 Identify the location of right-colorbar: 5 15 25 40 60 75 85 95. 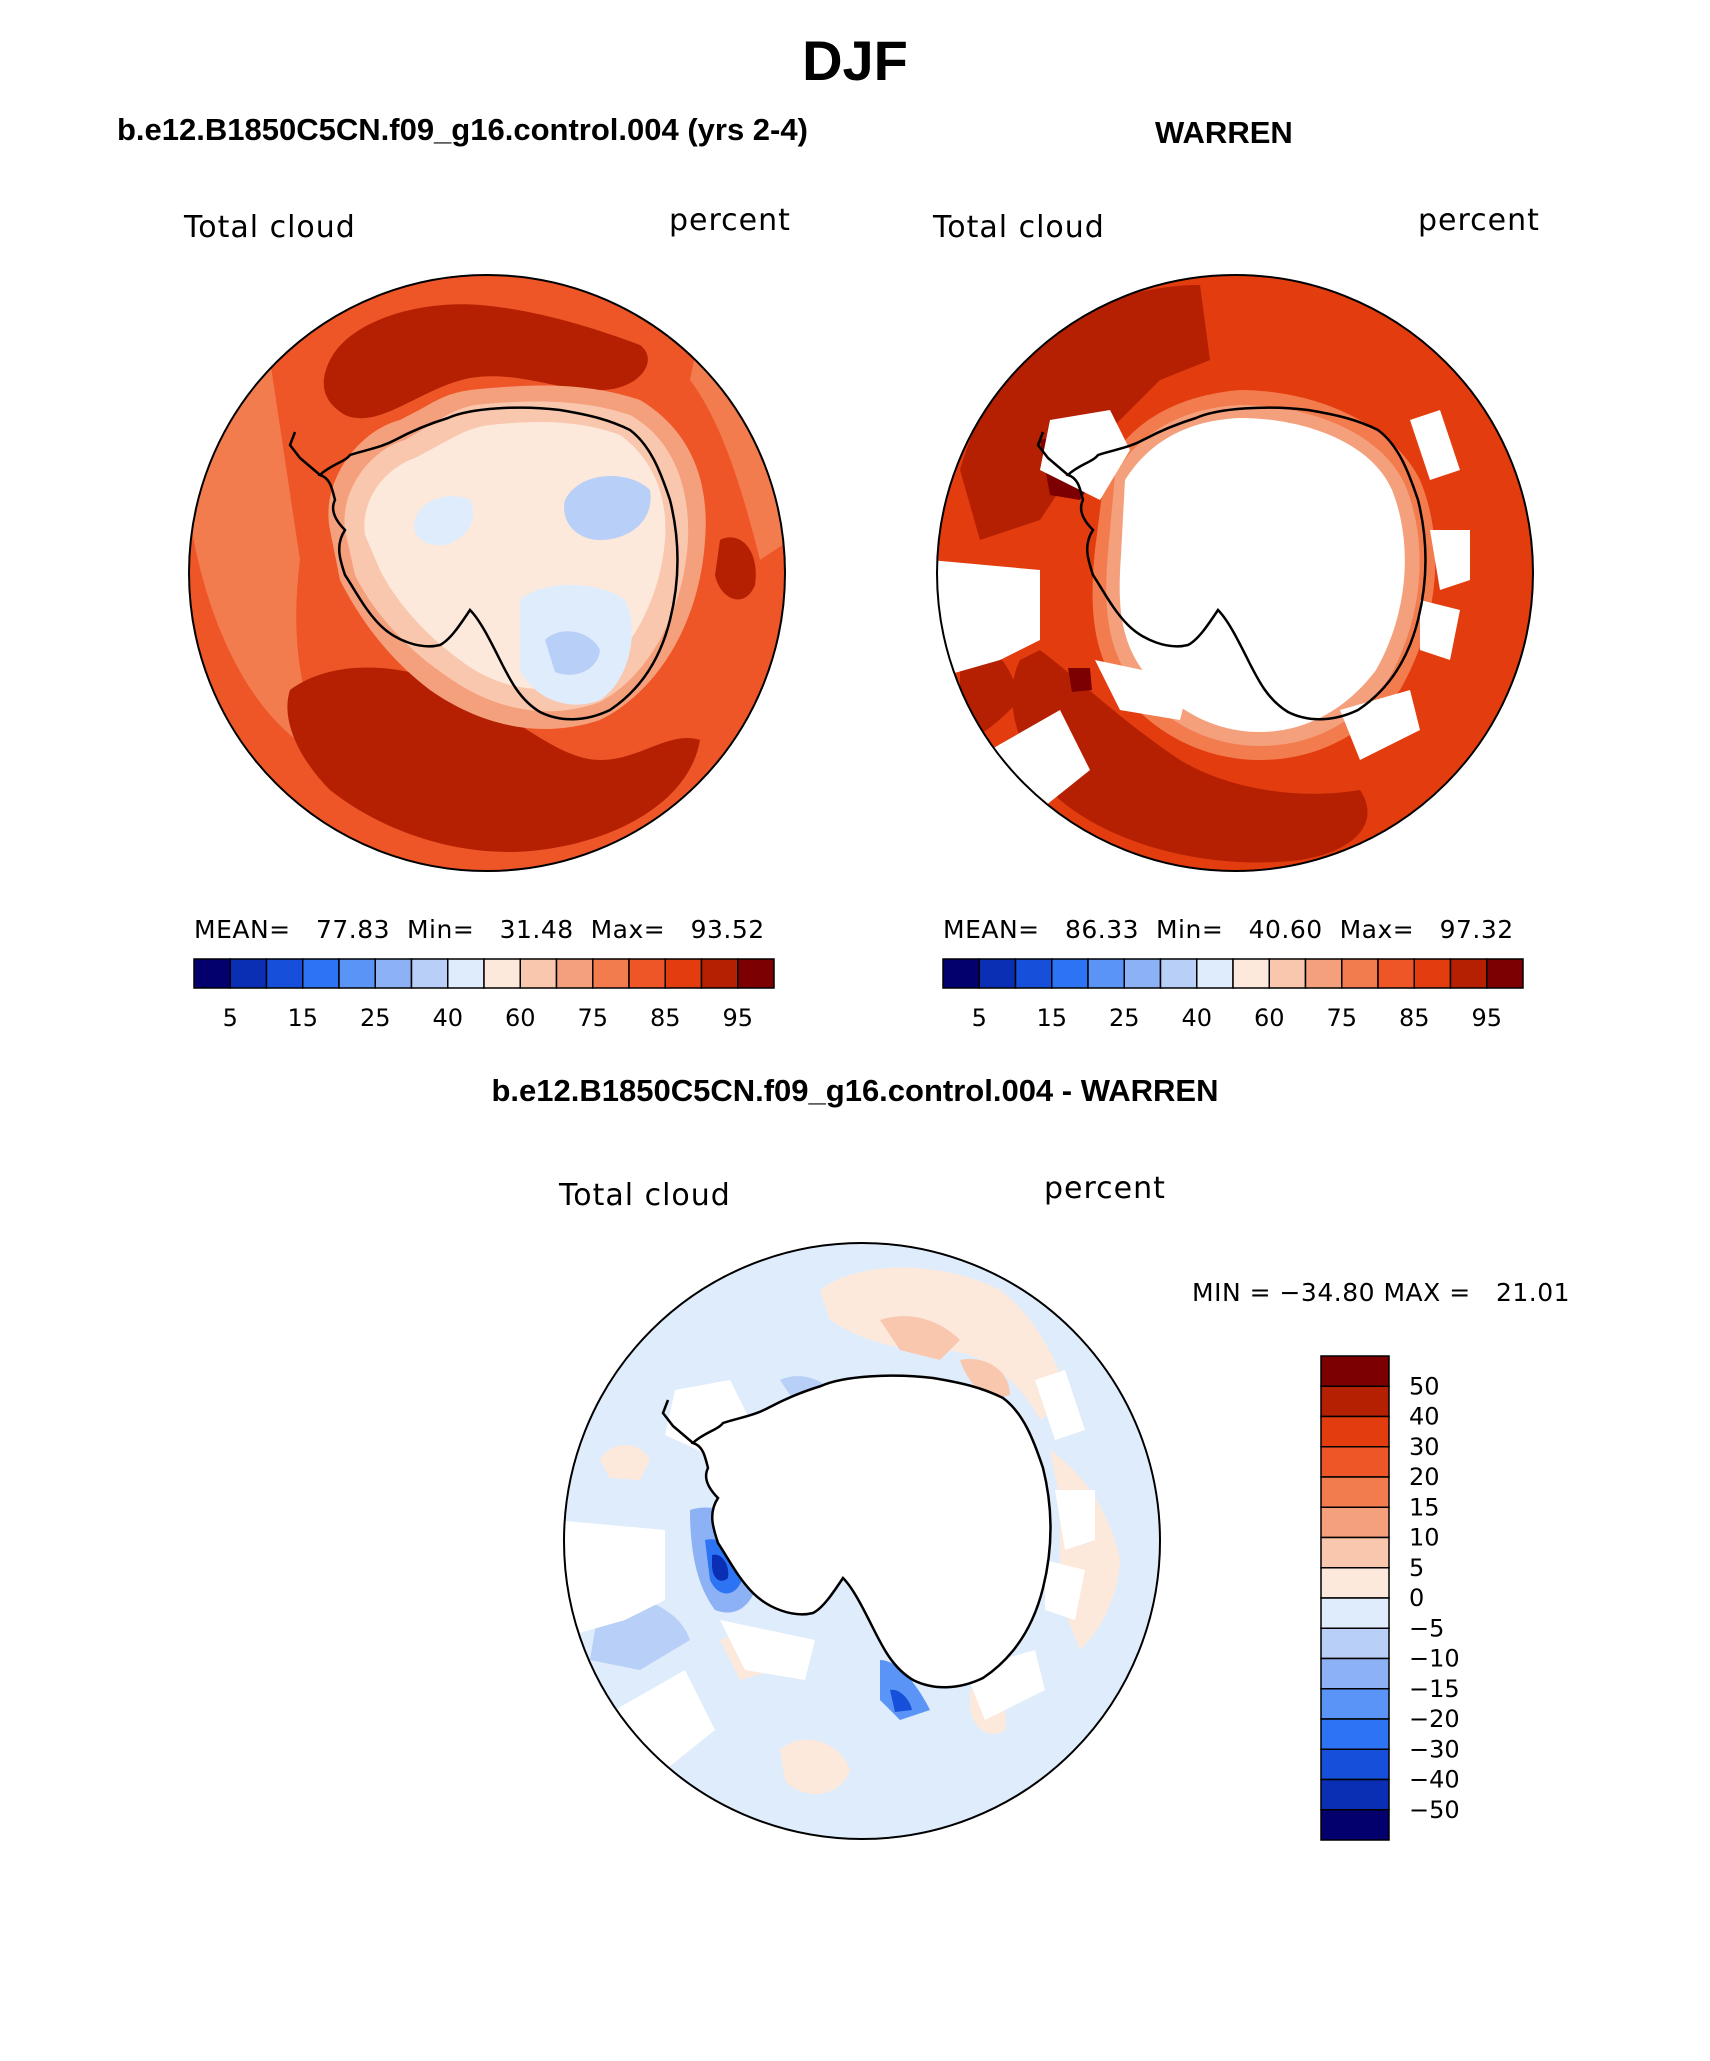
(1233, 995).